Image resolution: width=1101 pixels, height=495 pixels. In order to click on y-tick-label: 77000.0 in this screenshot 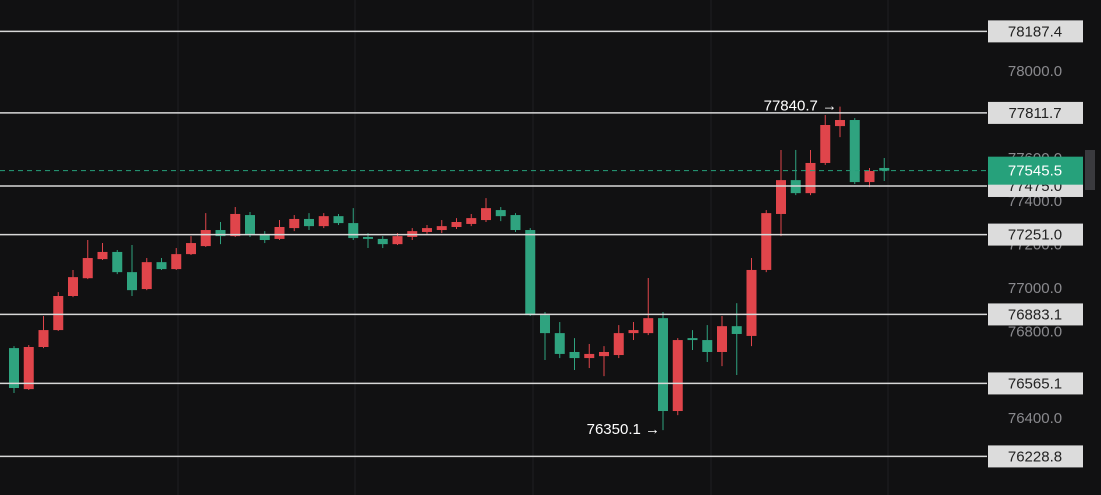, I will do `click(1035, 288)`.